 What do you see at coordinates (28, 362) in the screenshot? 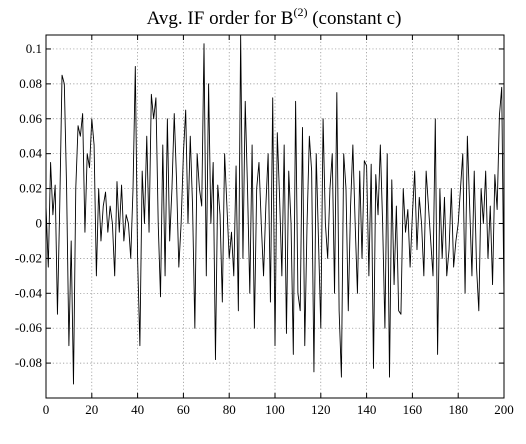
I see `y-tick-label: -0.08` at bounding box center [28, 362].